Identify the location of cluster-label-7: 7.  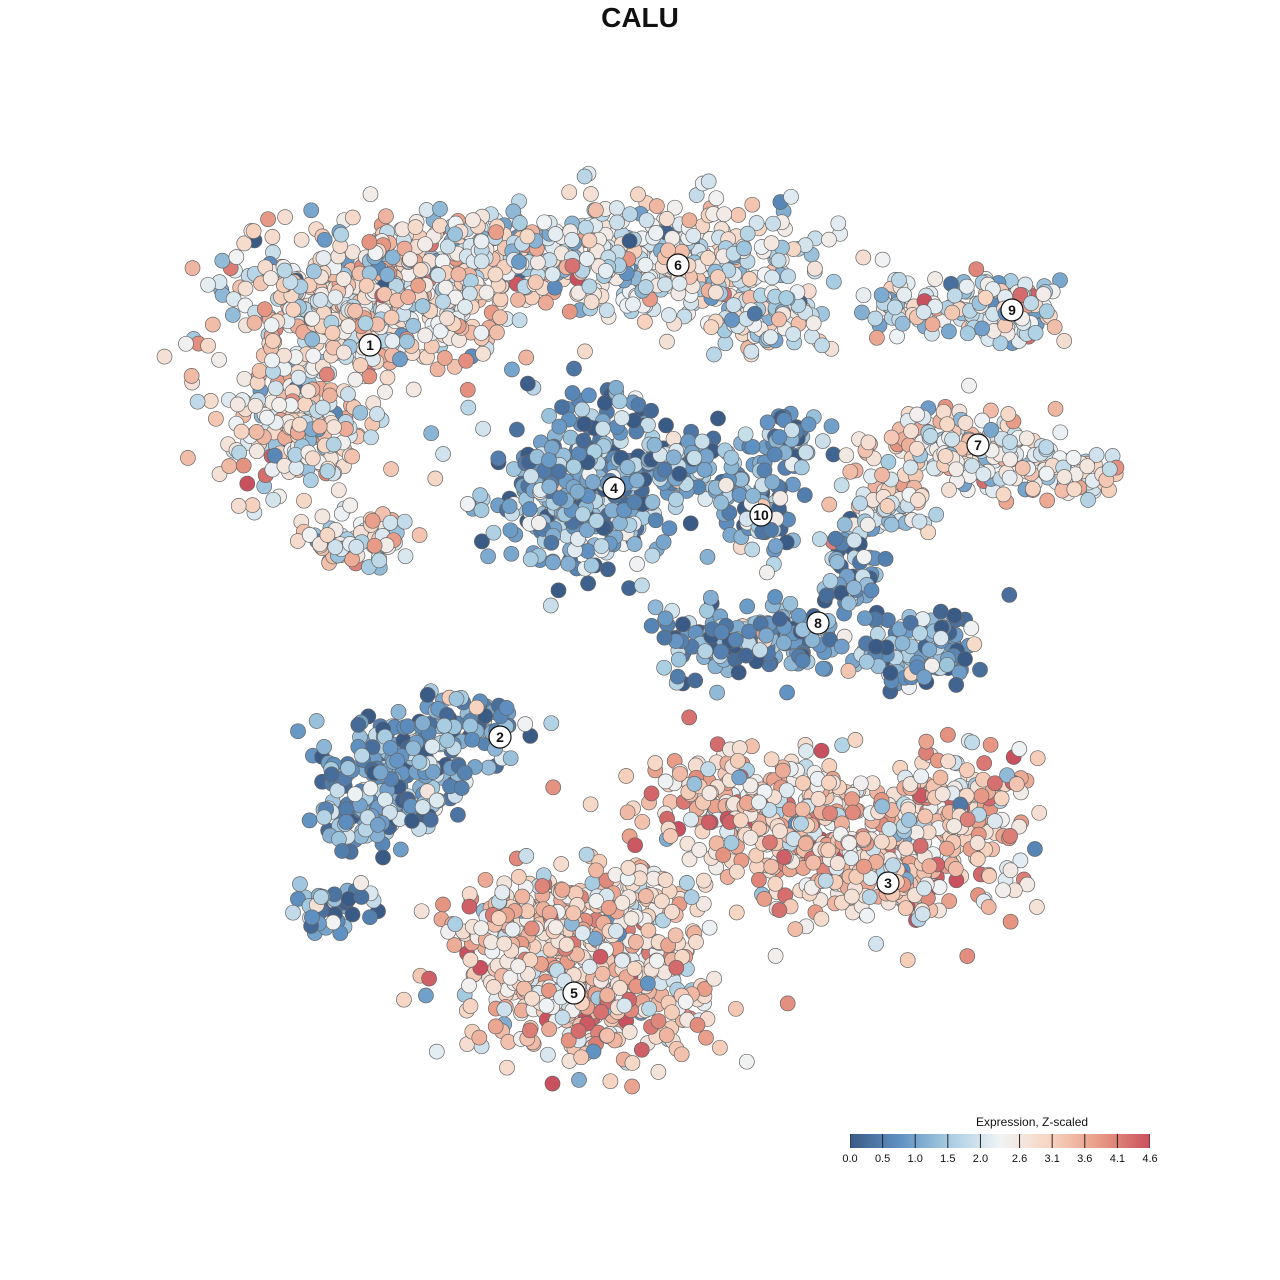
(978, 445).